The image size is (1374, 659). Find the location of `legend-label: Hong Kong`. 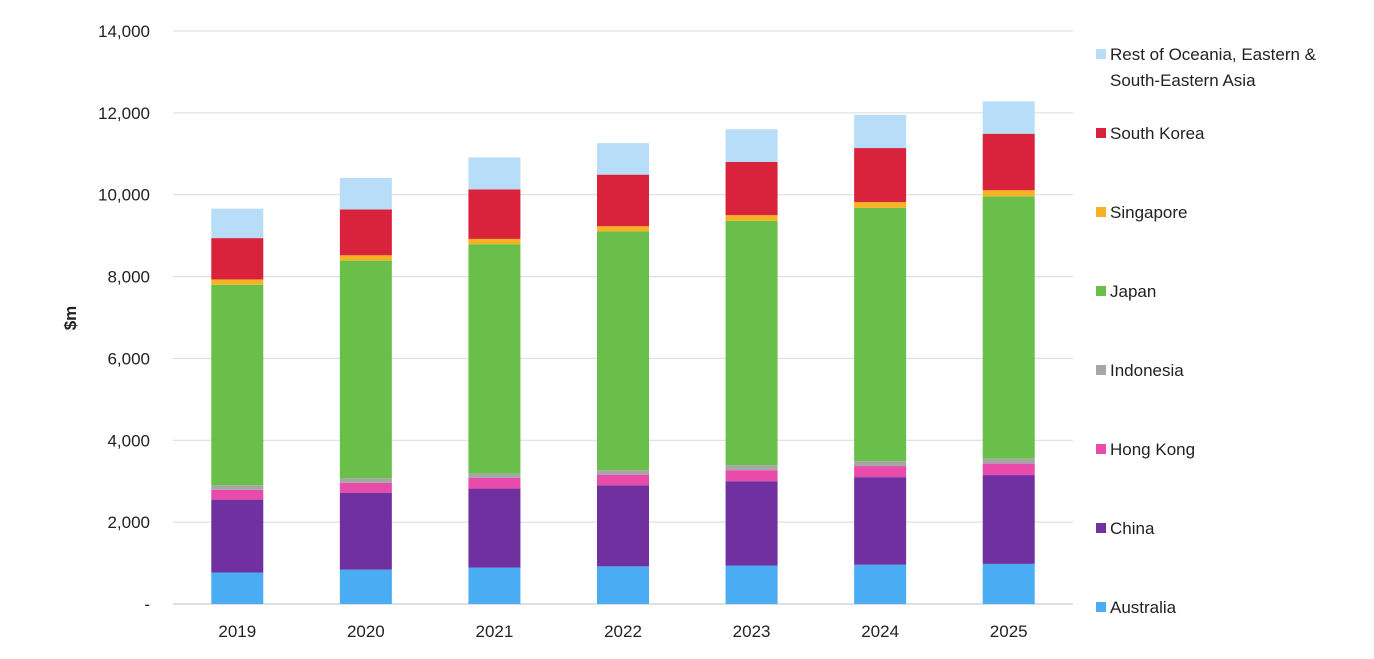

legend-label: Hong Kong is located at coordinates (1152, 449).